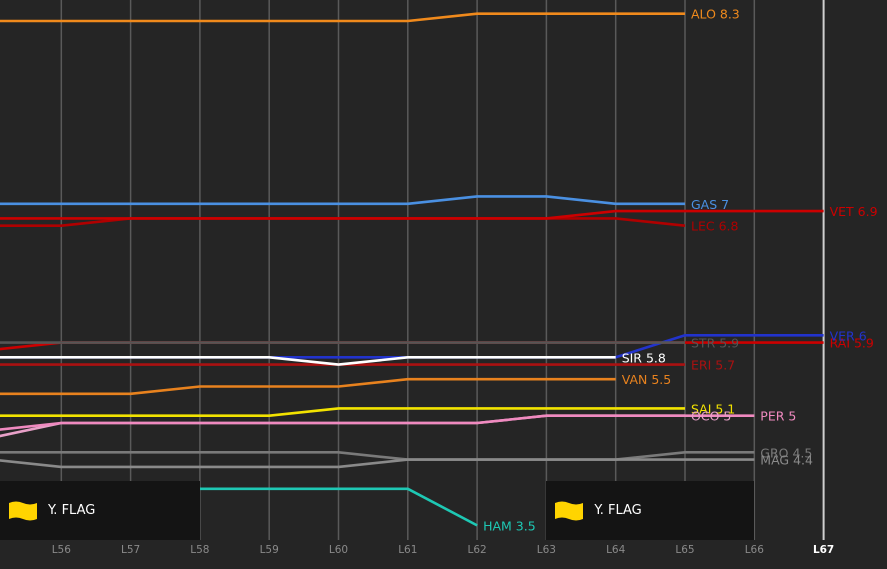 This screenshot has width=887, height=569. Describe the element at coordinates (377, 422) in the screenshot. I see `series-line-per` at that location.